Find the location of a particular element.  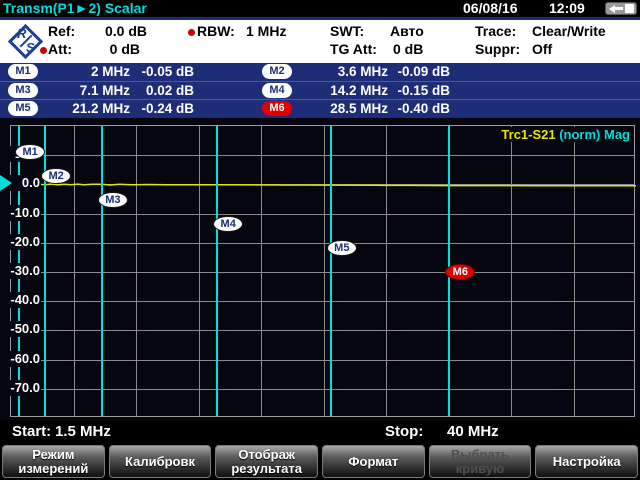

att-value: 0 dB is located at coordinates (124, 49).